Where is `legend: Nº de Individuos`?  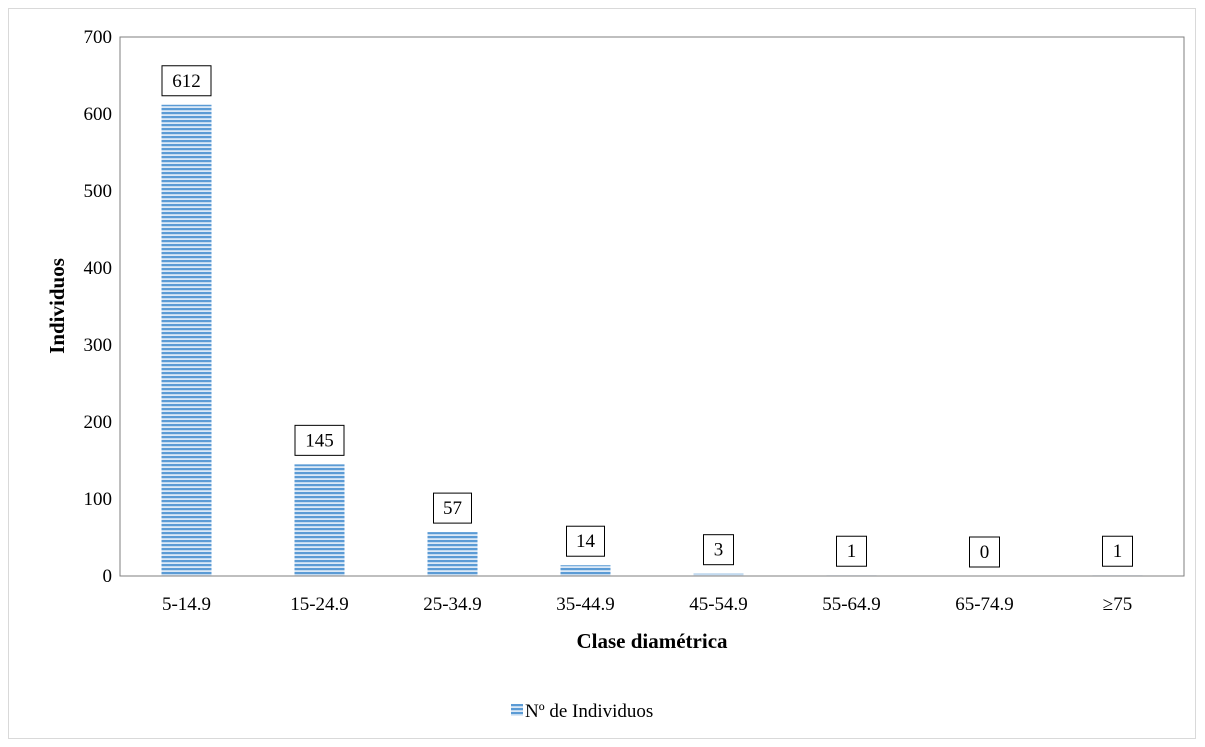
legend: Nº de Individuos is located at coordinates (582, 711).